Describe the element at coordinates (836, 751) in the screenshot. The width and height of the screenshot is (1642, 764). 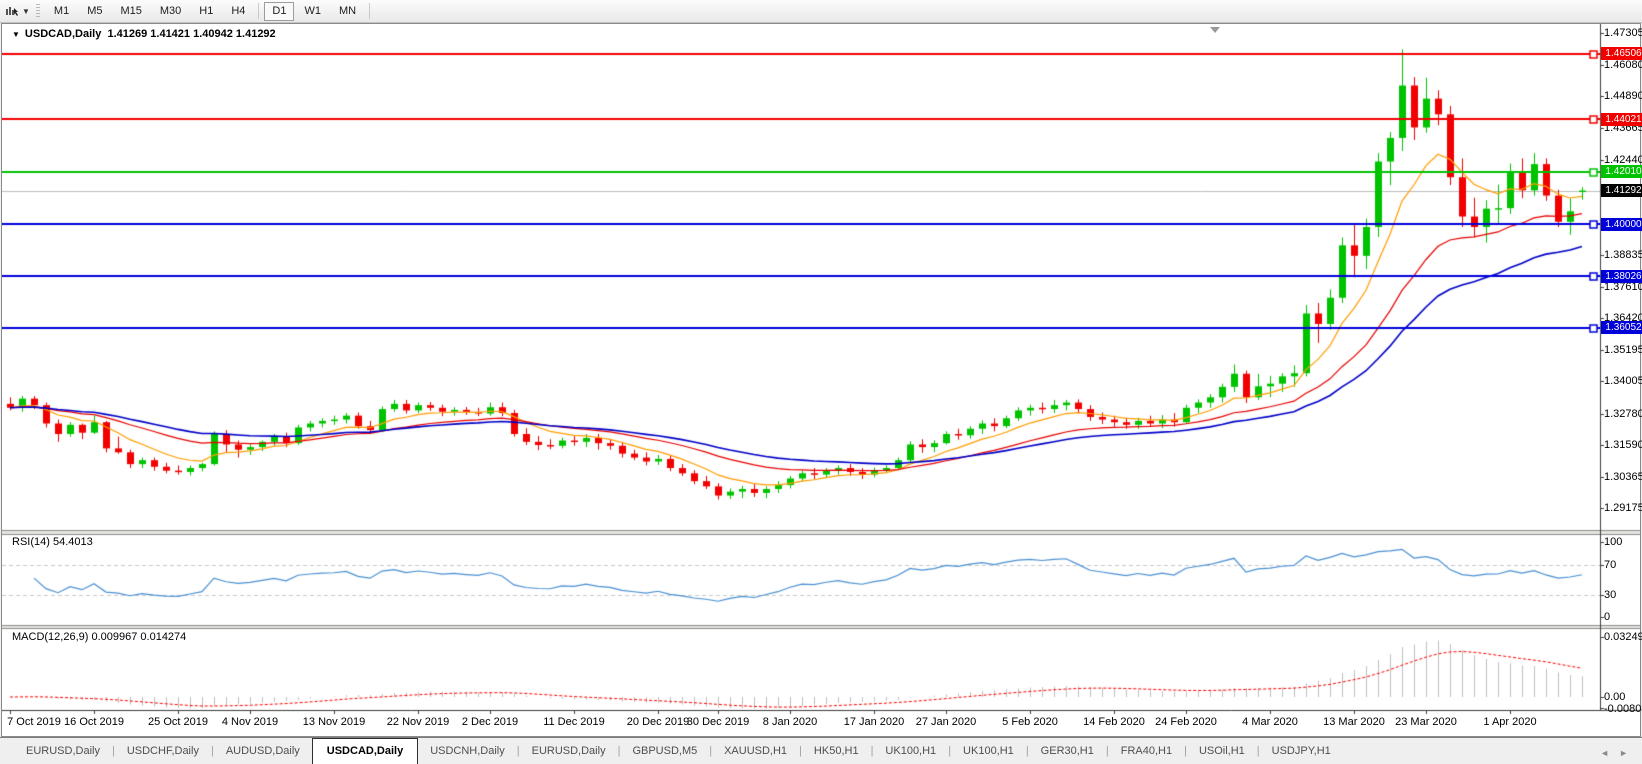
I see `chart-tab-hk50-h1: HK50,H1` at that location.